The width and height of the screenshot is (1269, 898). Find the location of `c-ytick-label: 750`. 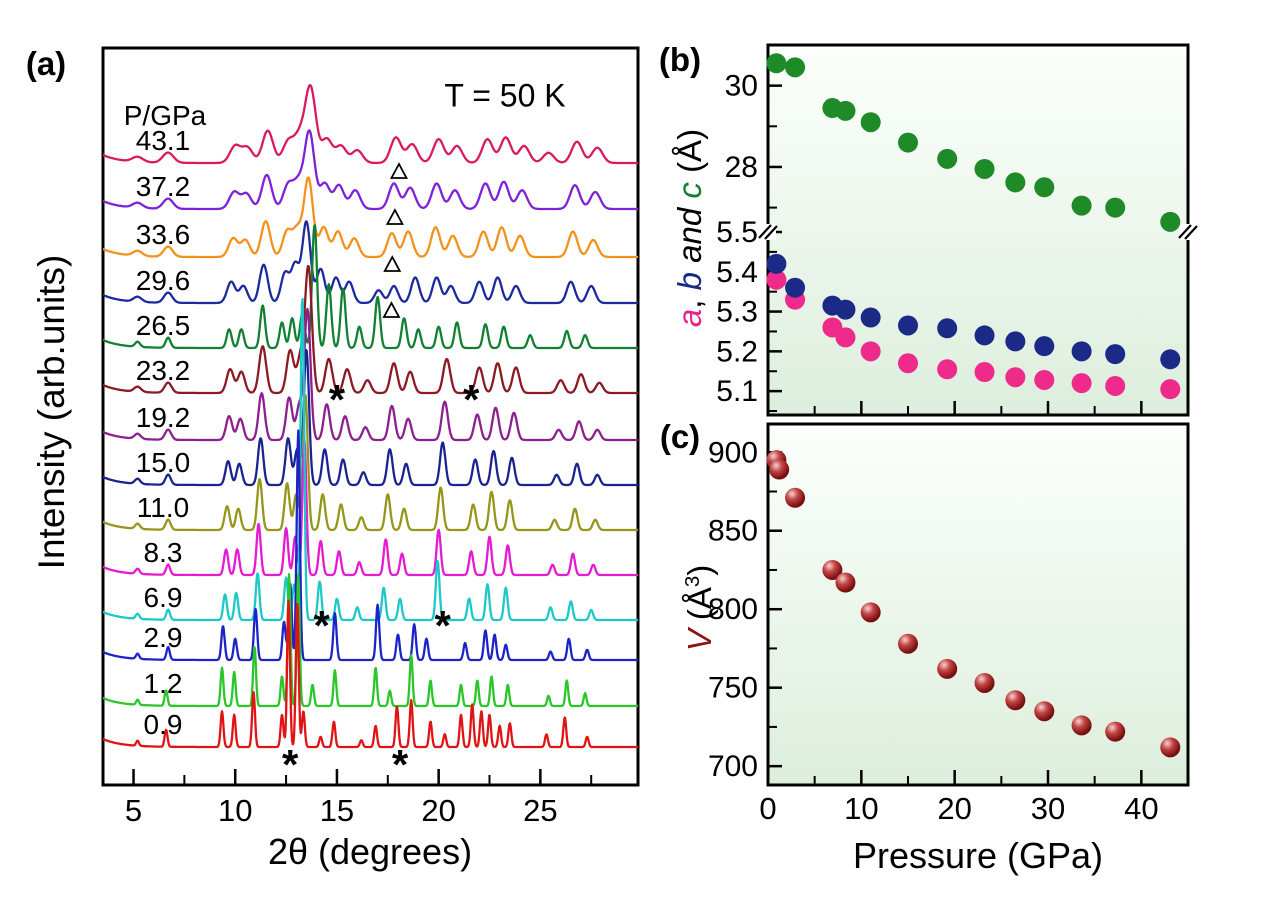

c-ytick-label: 750 is located at coordinates (733, 688).